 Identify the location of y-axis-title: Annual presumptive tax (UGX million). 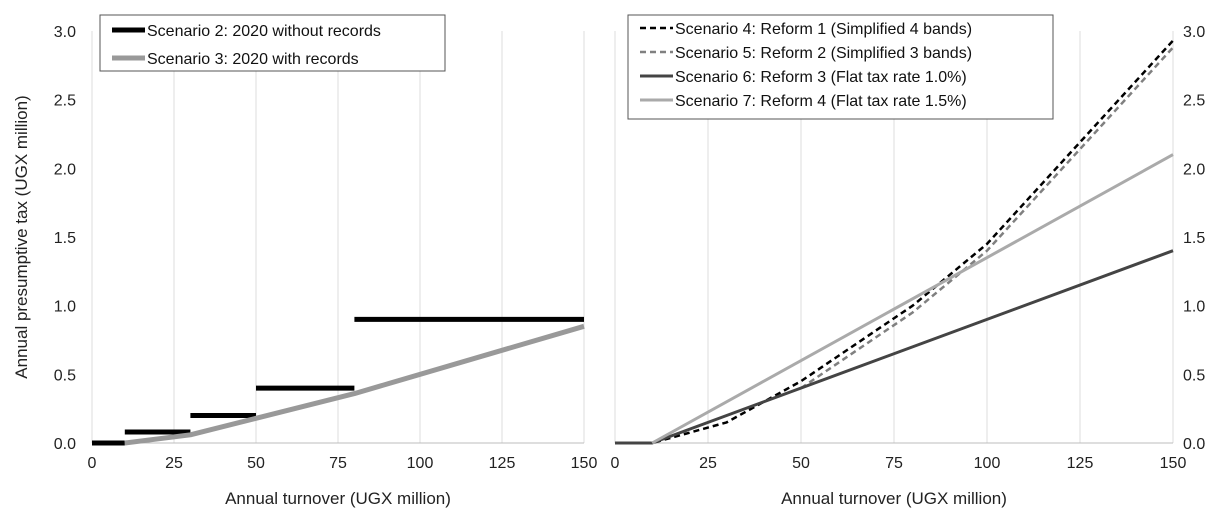
(21, 236).